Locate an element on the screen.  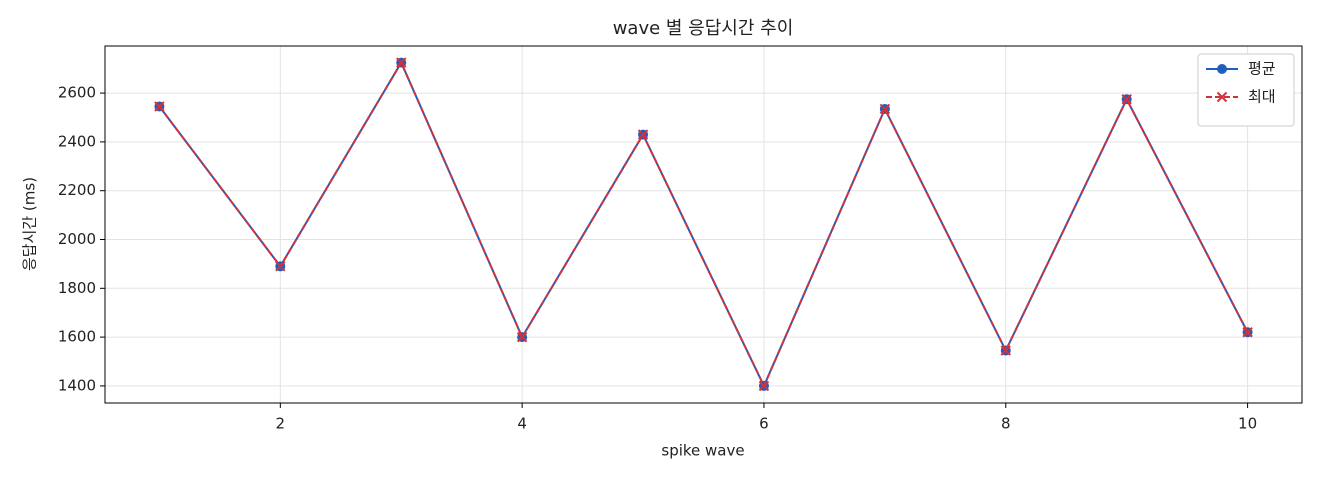
legend-label: 평균 is located at coordinates (1262, 69).